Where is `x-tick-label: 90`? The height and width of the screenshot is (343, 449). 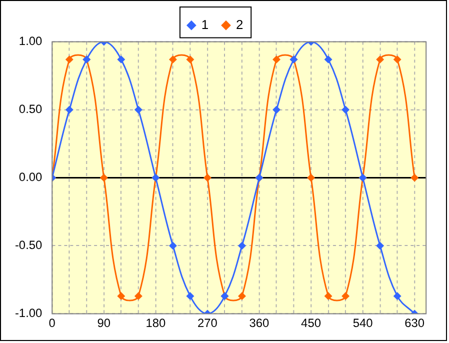
x-tick-label: 90 is located at coordinates (104, 323).